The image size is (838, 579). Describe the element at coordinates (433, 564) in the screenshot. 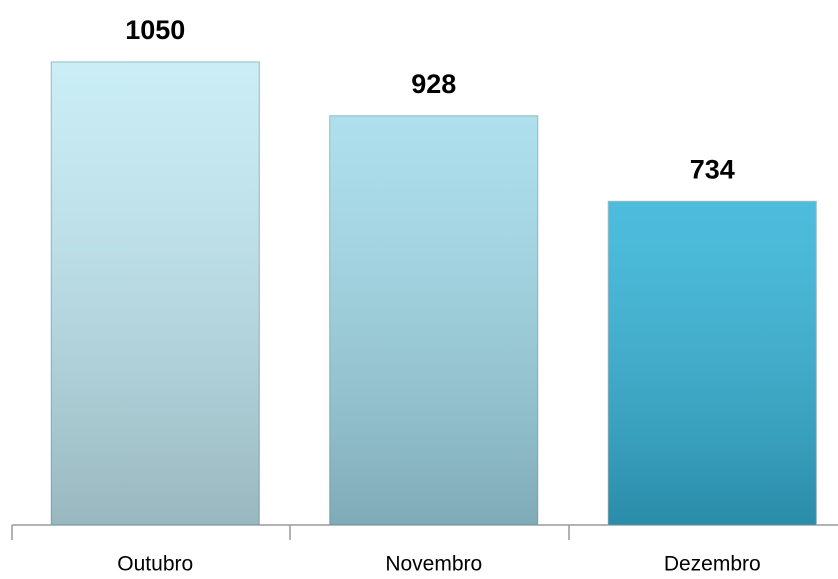

I see `x-tick-label: Novembro` at that location.